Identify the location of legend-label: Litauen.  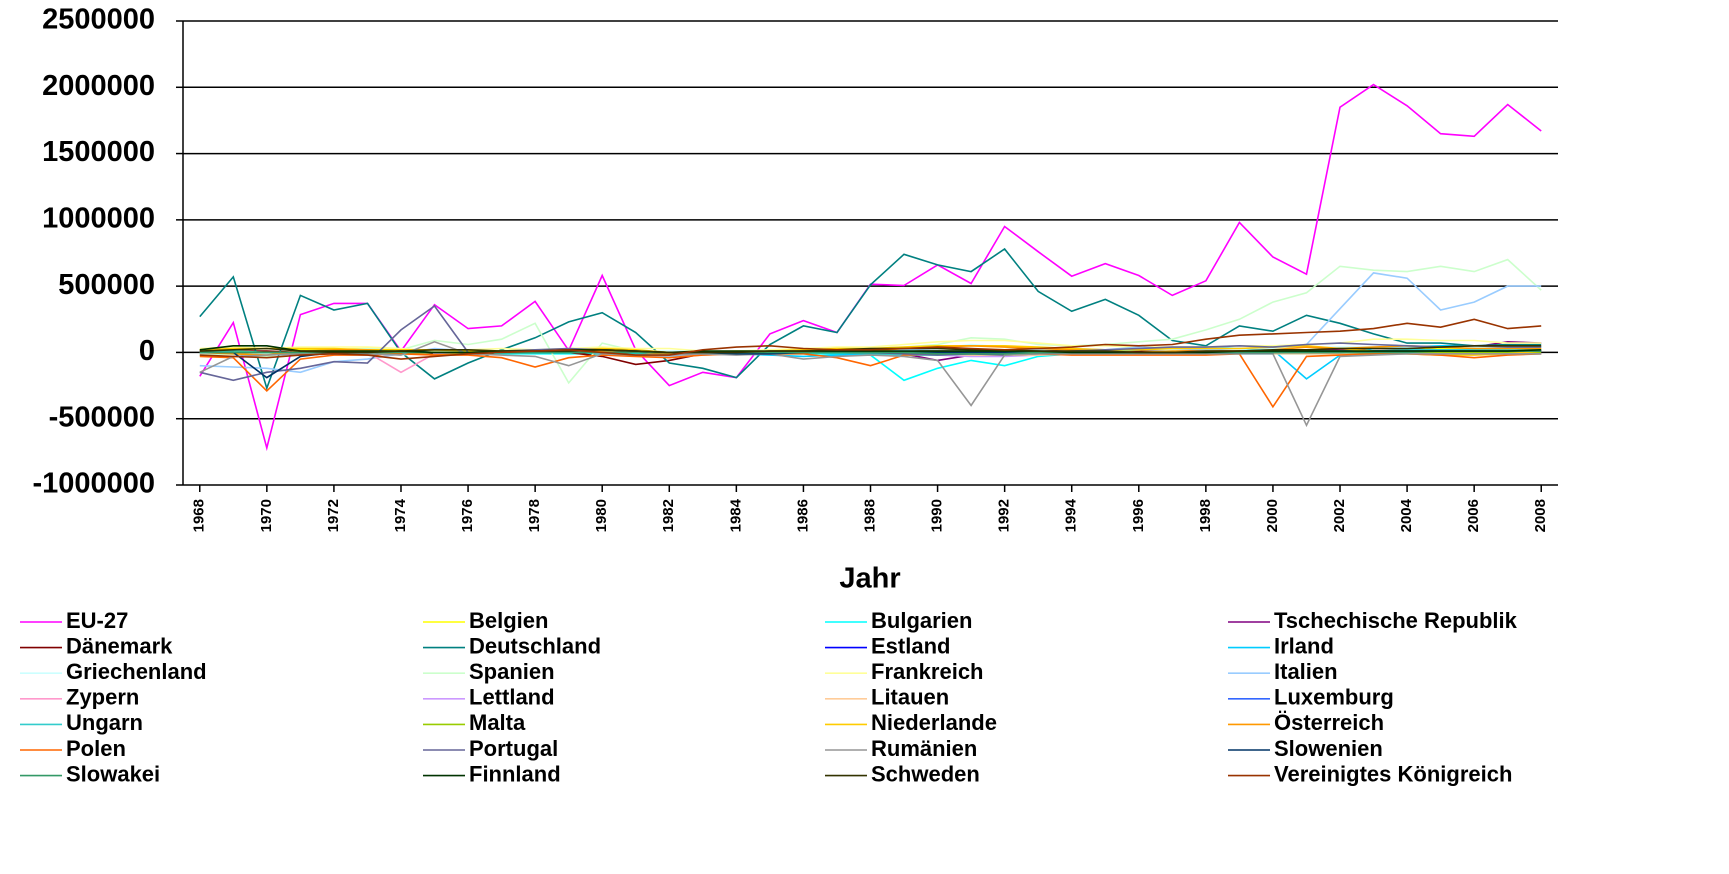
(910, 697).